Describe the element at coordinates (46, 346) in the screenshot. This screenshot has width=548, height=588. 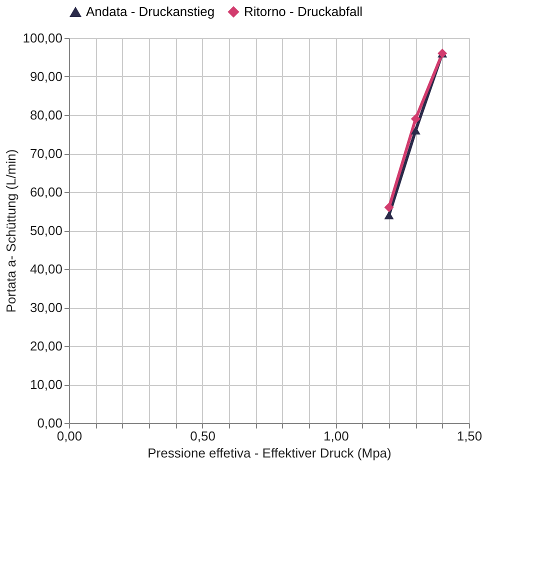
I see `y-tick-label: 20,00` at that location.